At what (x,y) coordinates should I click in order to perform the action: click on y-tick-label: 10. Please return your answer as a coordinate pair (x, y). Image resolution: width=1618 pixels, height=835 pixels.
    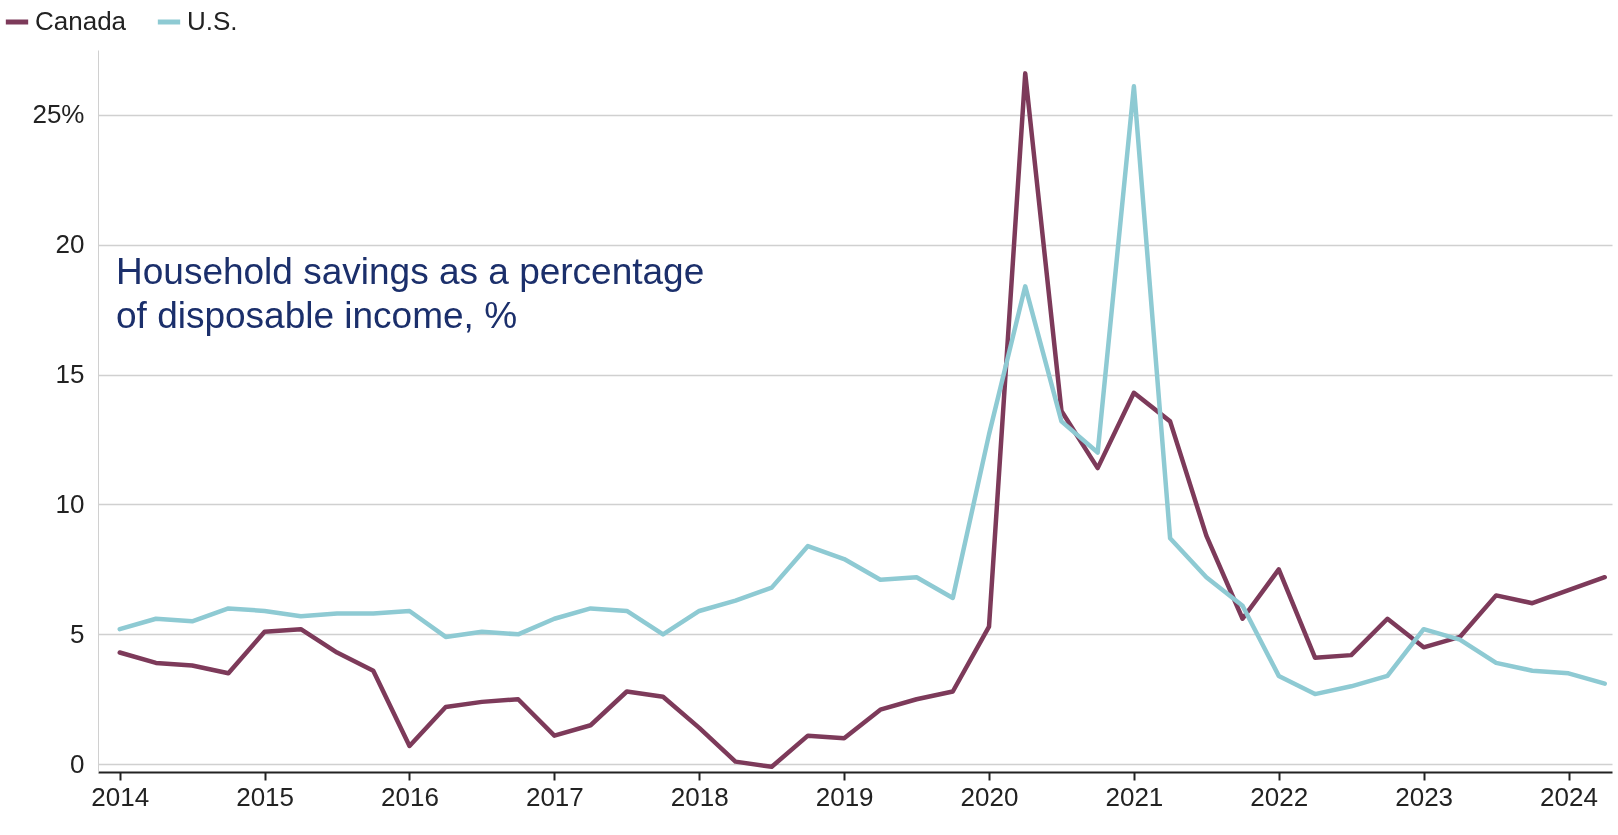
    Looking at the image, I should click on (70, 504).